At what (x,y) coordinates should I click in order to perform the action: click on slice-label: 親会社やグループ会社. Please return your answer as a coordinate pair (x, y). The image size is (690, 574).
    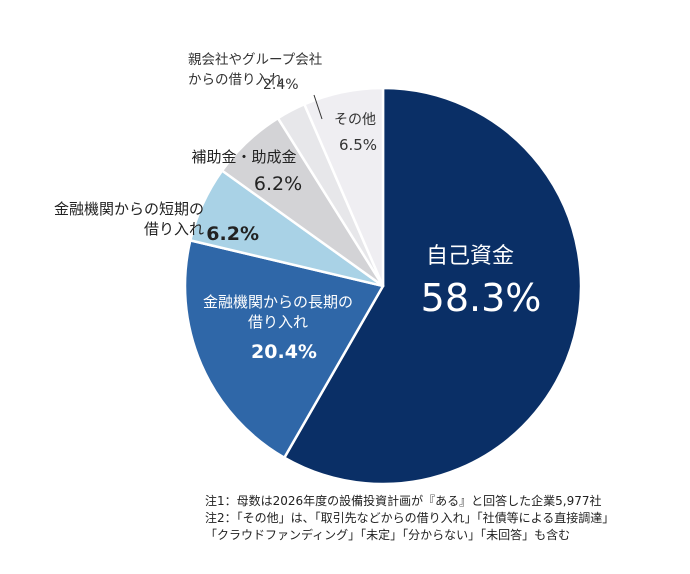
    Looking at the image, I should click on (255, 60).